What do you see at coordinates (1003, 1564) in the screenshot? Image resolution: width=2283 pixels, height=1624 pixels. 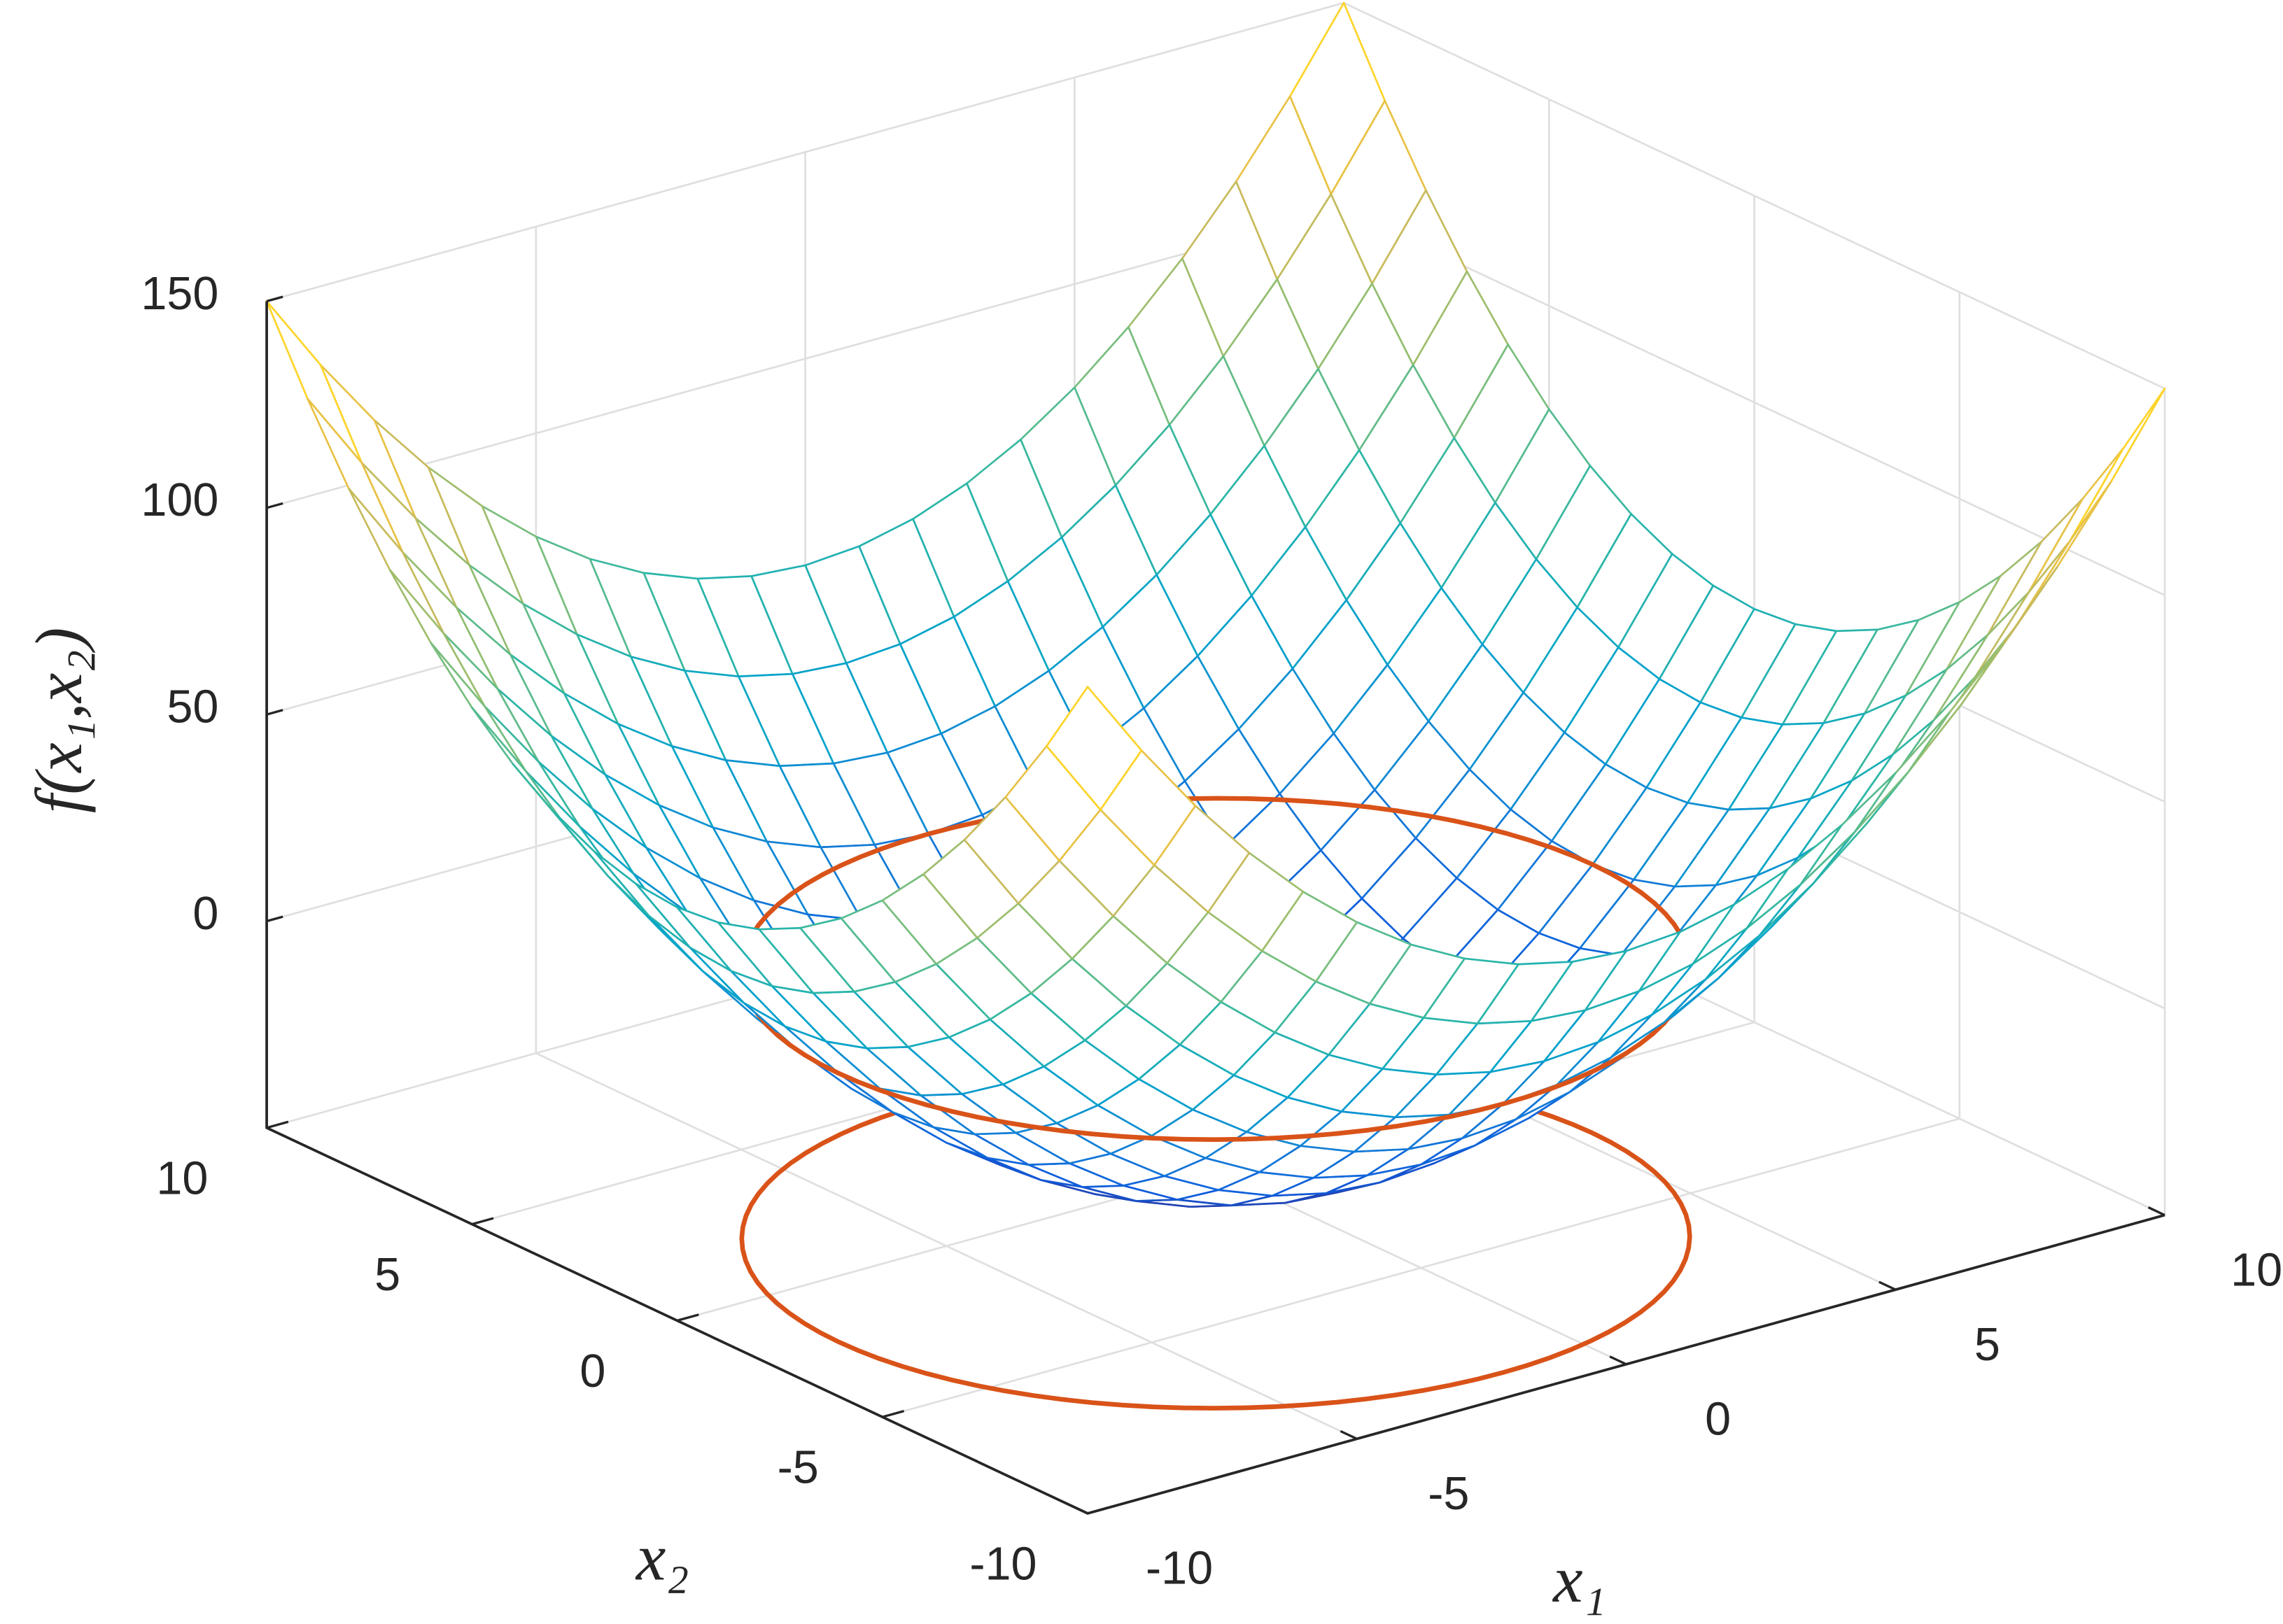 I see `x2-tick-label: -10` at bounding box center [1003, 1564].